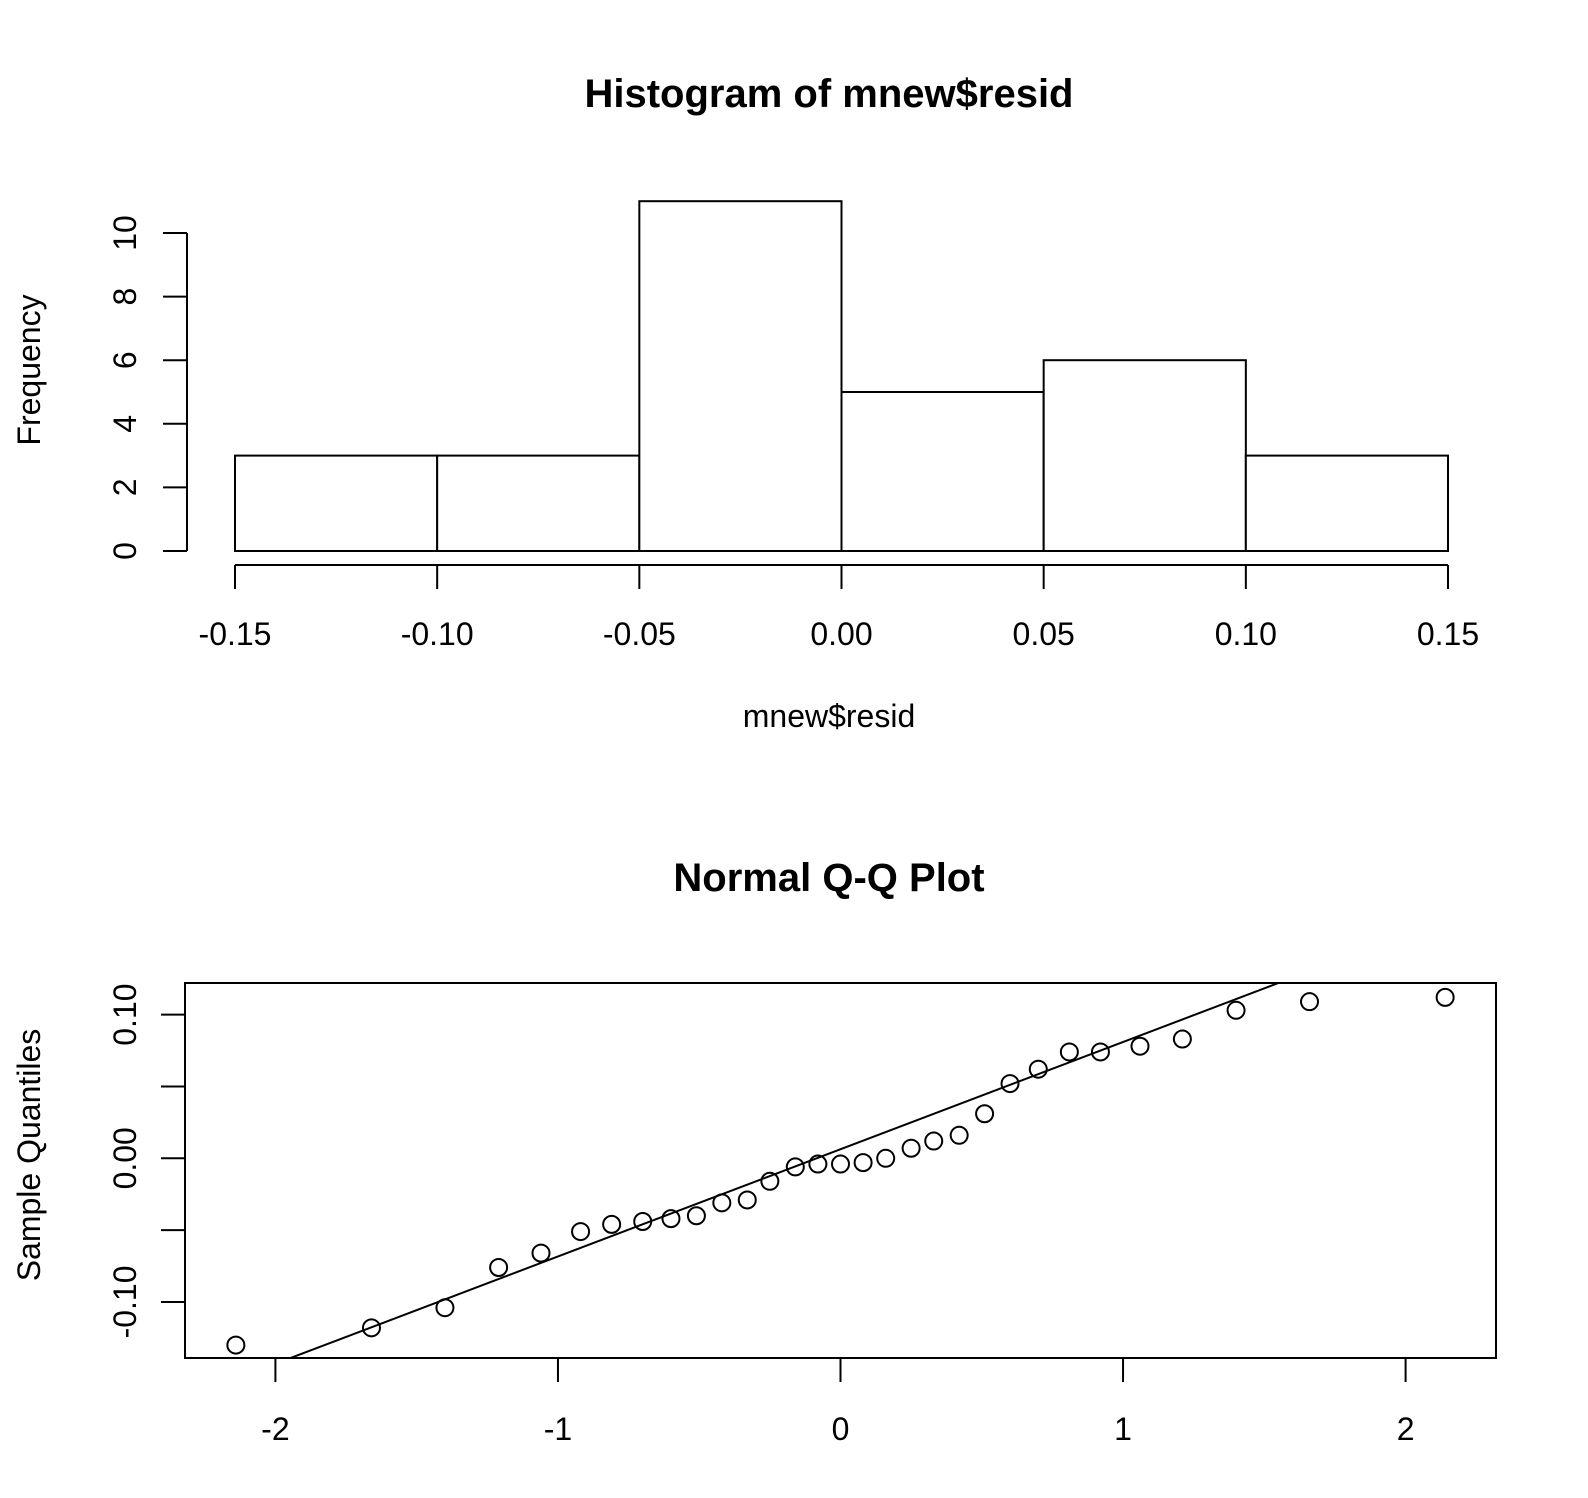 Image resolution: width=1588 pixels, height=1498 pixels. Describe the element at coordinates (125, 1014) in the screenshot. I see `qq-y-tick-label: 0.10` at that location.